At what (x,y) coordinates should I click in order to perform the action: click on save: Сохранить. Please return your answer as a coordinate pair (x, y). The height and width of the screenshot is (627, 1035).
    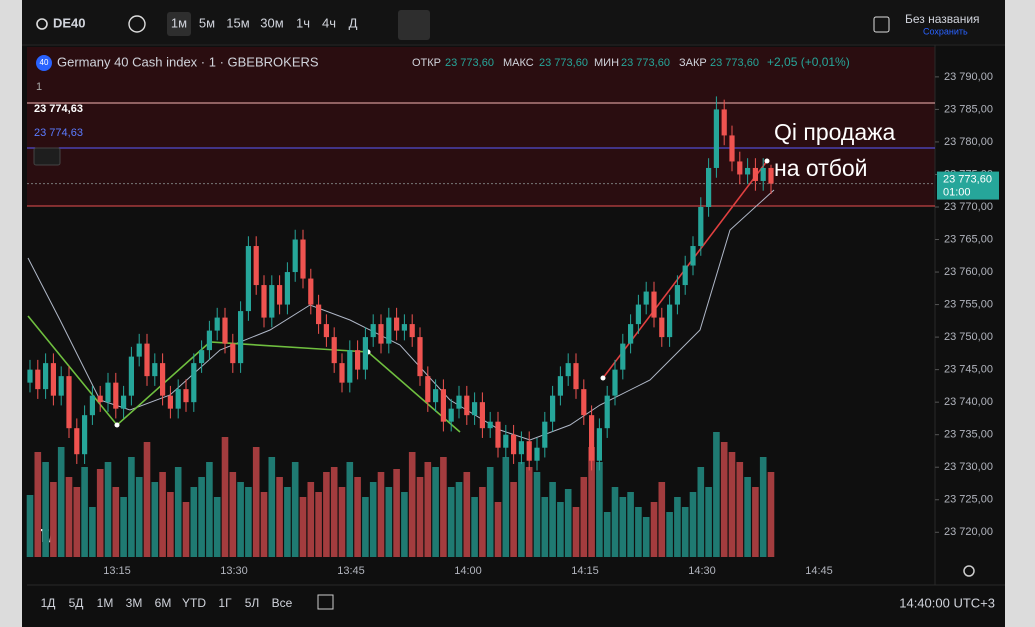
    Looking at the image, I should click on (945, 31).